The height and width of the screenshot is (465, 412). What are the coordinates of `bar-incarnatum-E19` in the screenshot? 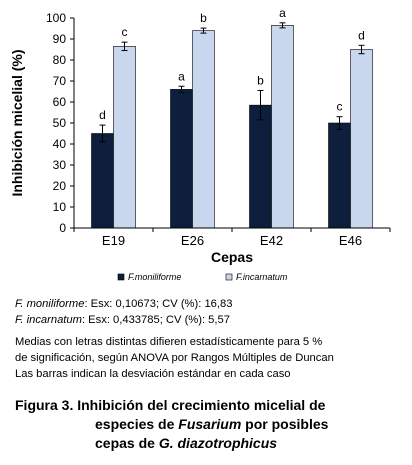 It's located at (124, 137).